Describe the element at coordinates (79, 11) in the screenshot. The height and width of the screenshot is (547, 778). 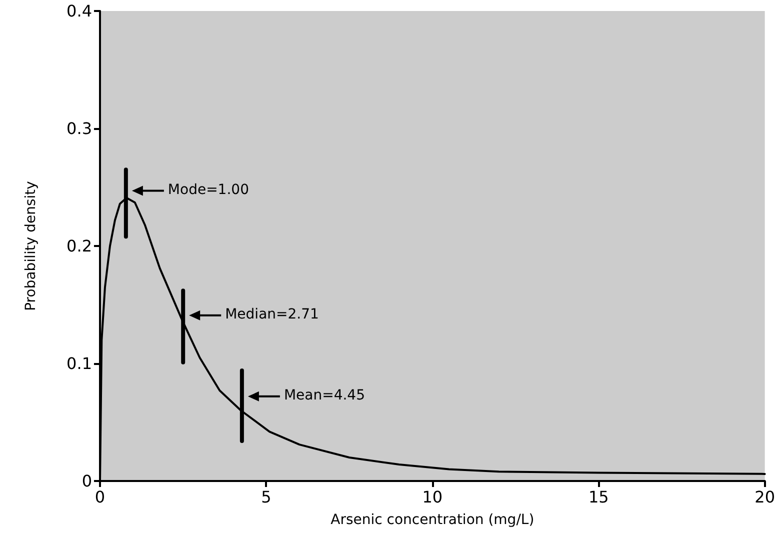
I see `y-tick-label: 0.4` at that location.